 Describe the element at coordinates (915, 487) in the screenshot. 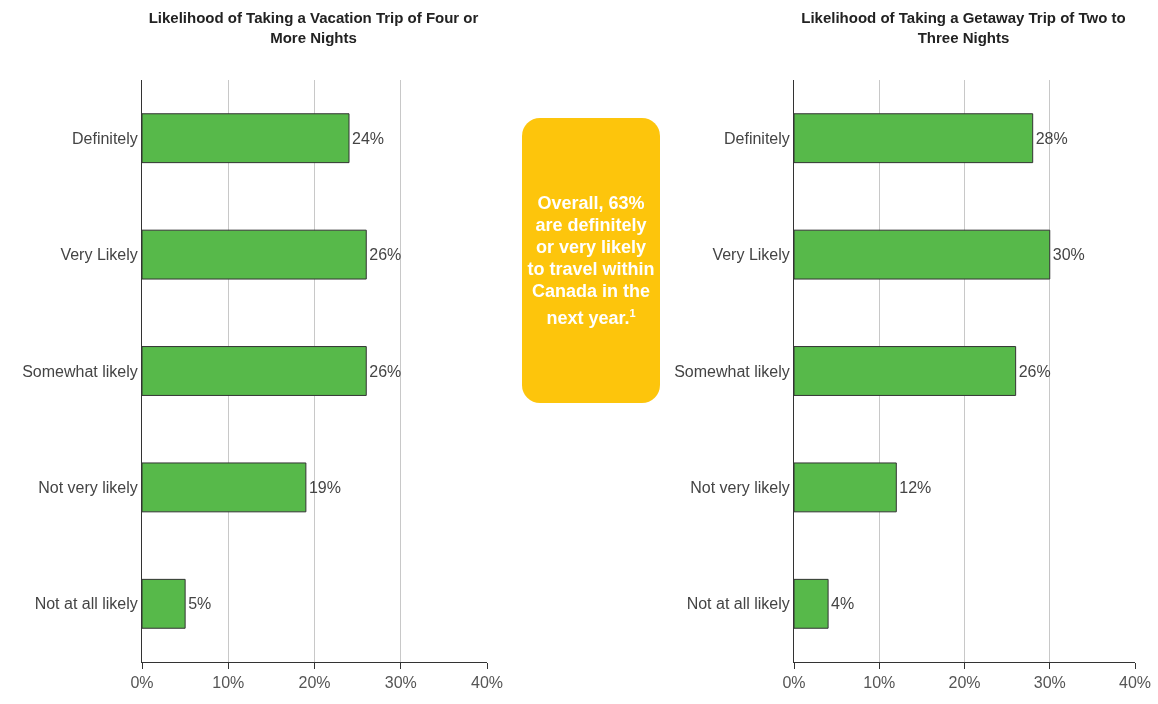

I see `data-label: 12%` at that location.